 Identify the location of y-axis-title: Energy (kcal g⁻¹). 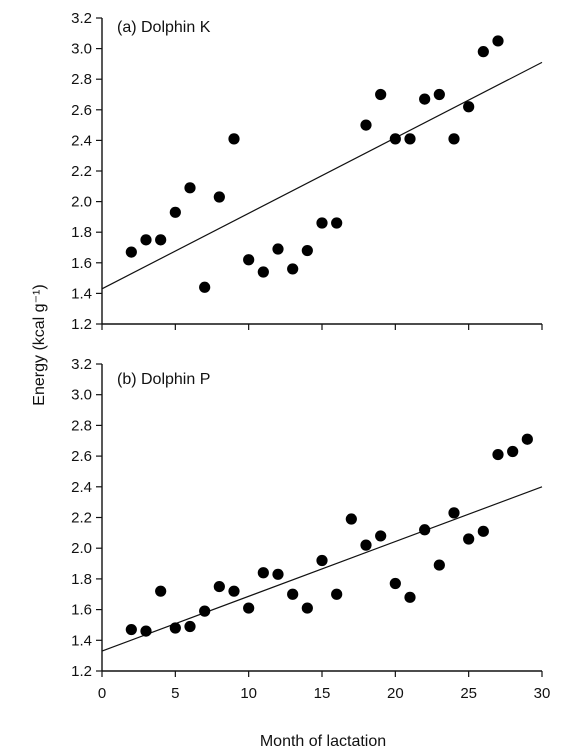
(39, 344).